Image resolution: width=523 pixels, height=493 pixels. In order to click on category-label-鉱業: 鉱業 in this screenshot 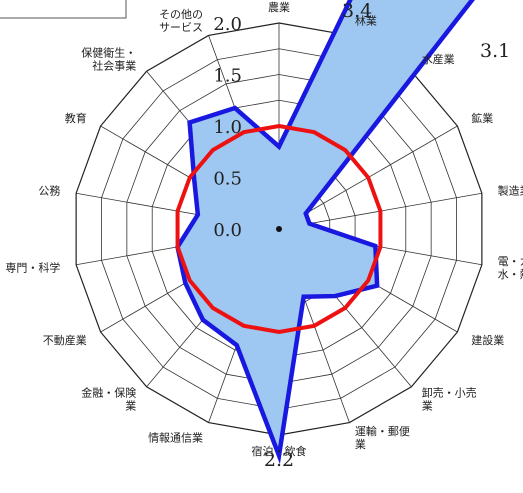, I will do `click(482, 118)`.